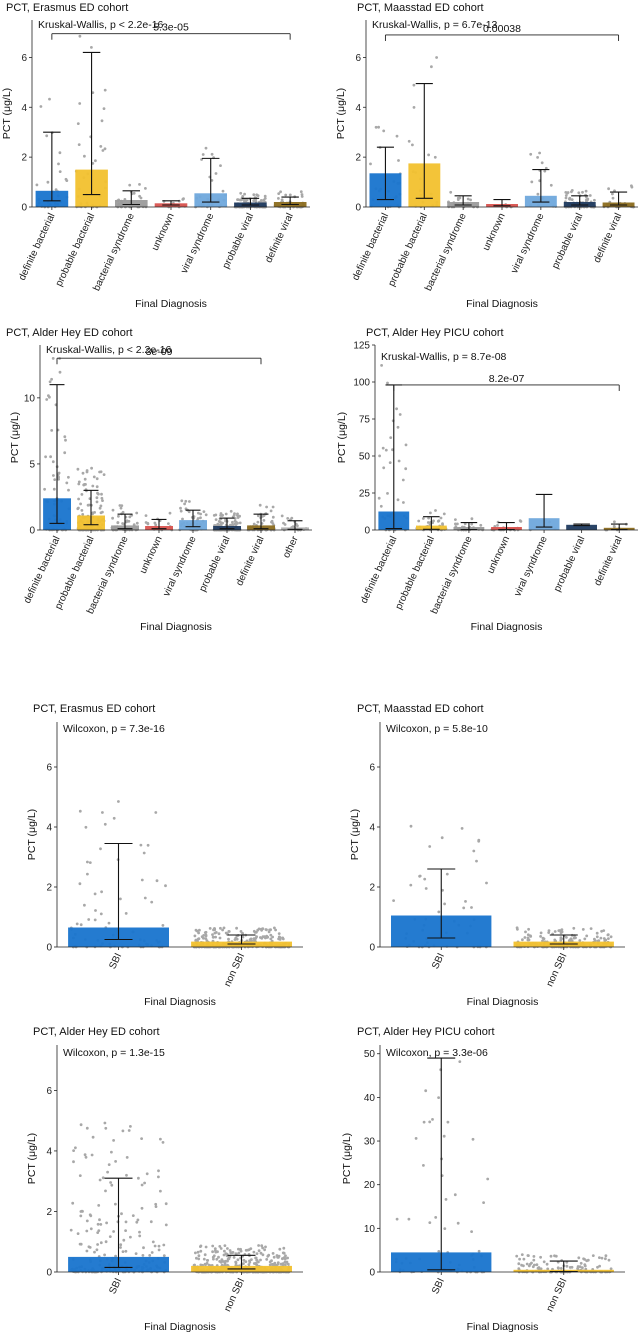 The width and height of the screenshot is (643, 1339). I want to click on data-points, so click(175, 444).